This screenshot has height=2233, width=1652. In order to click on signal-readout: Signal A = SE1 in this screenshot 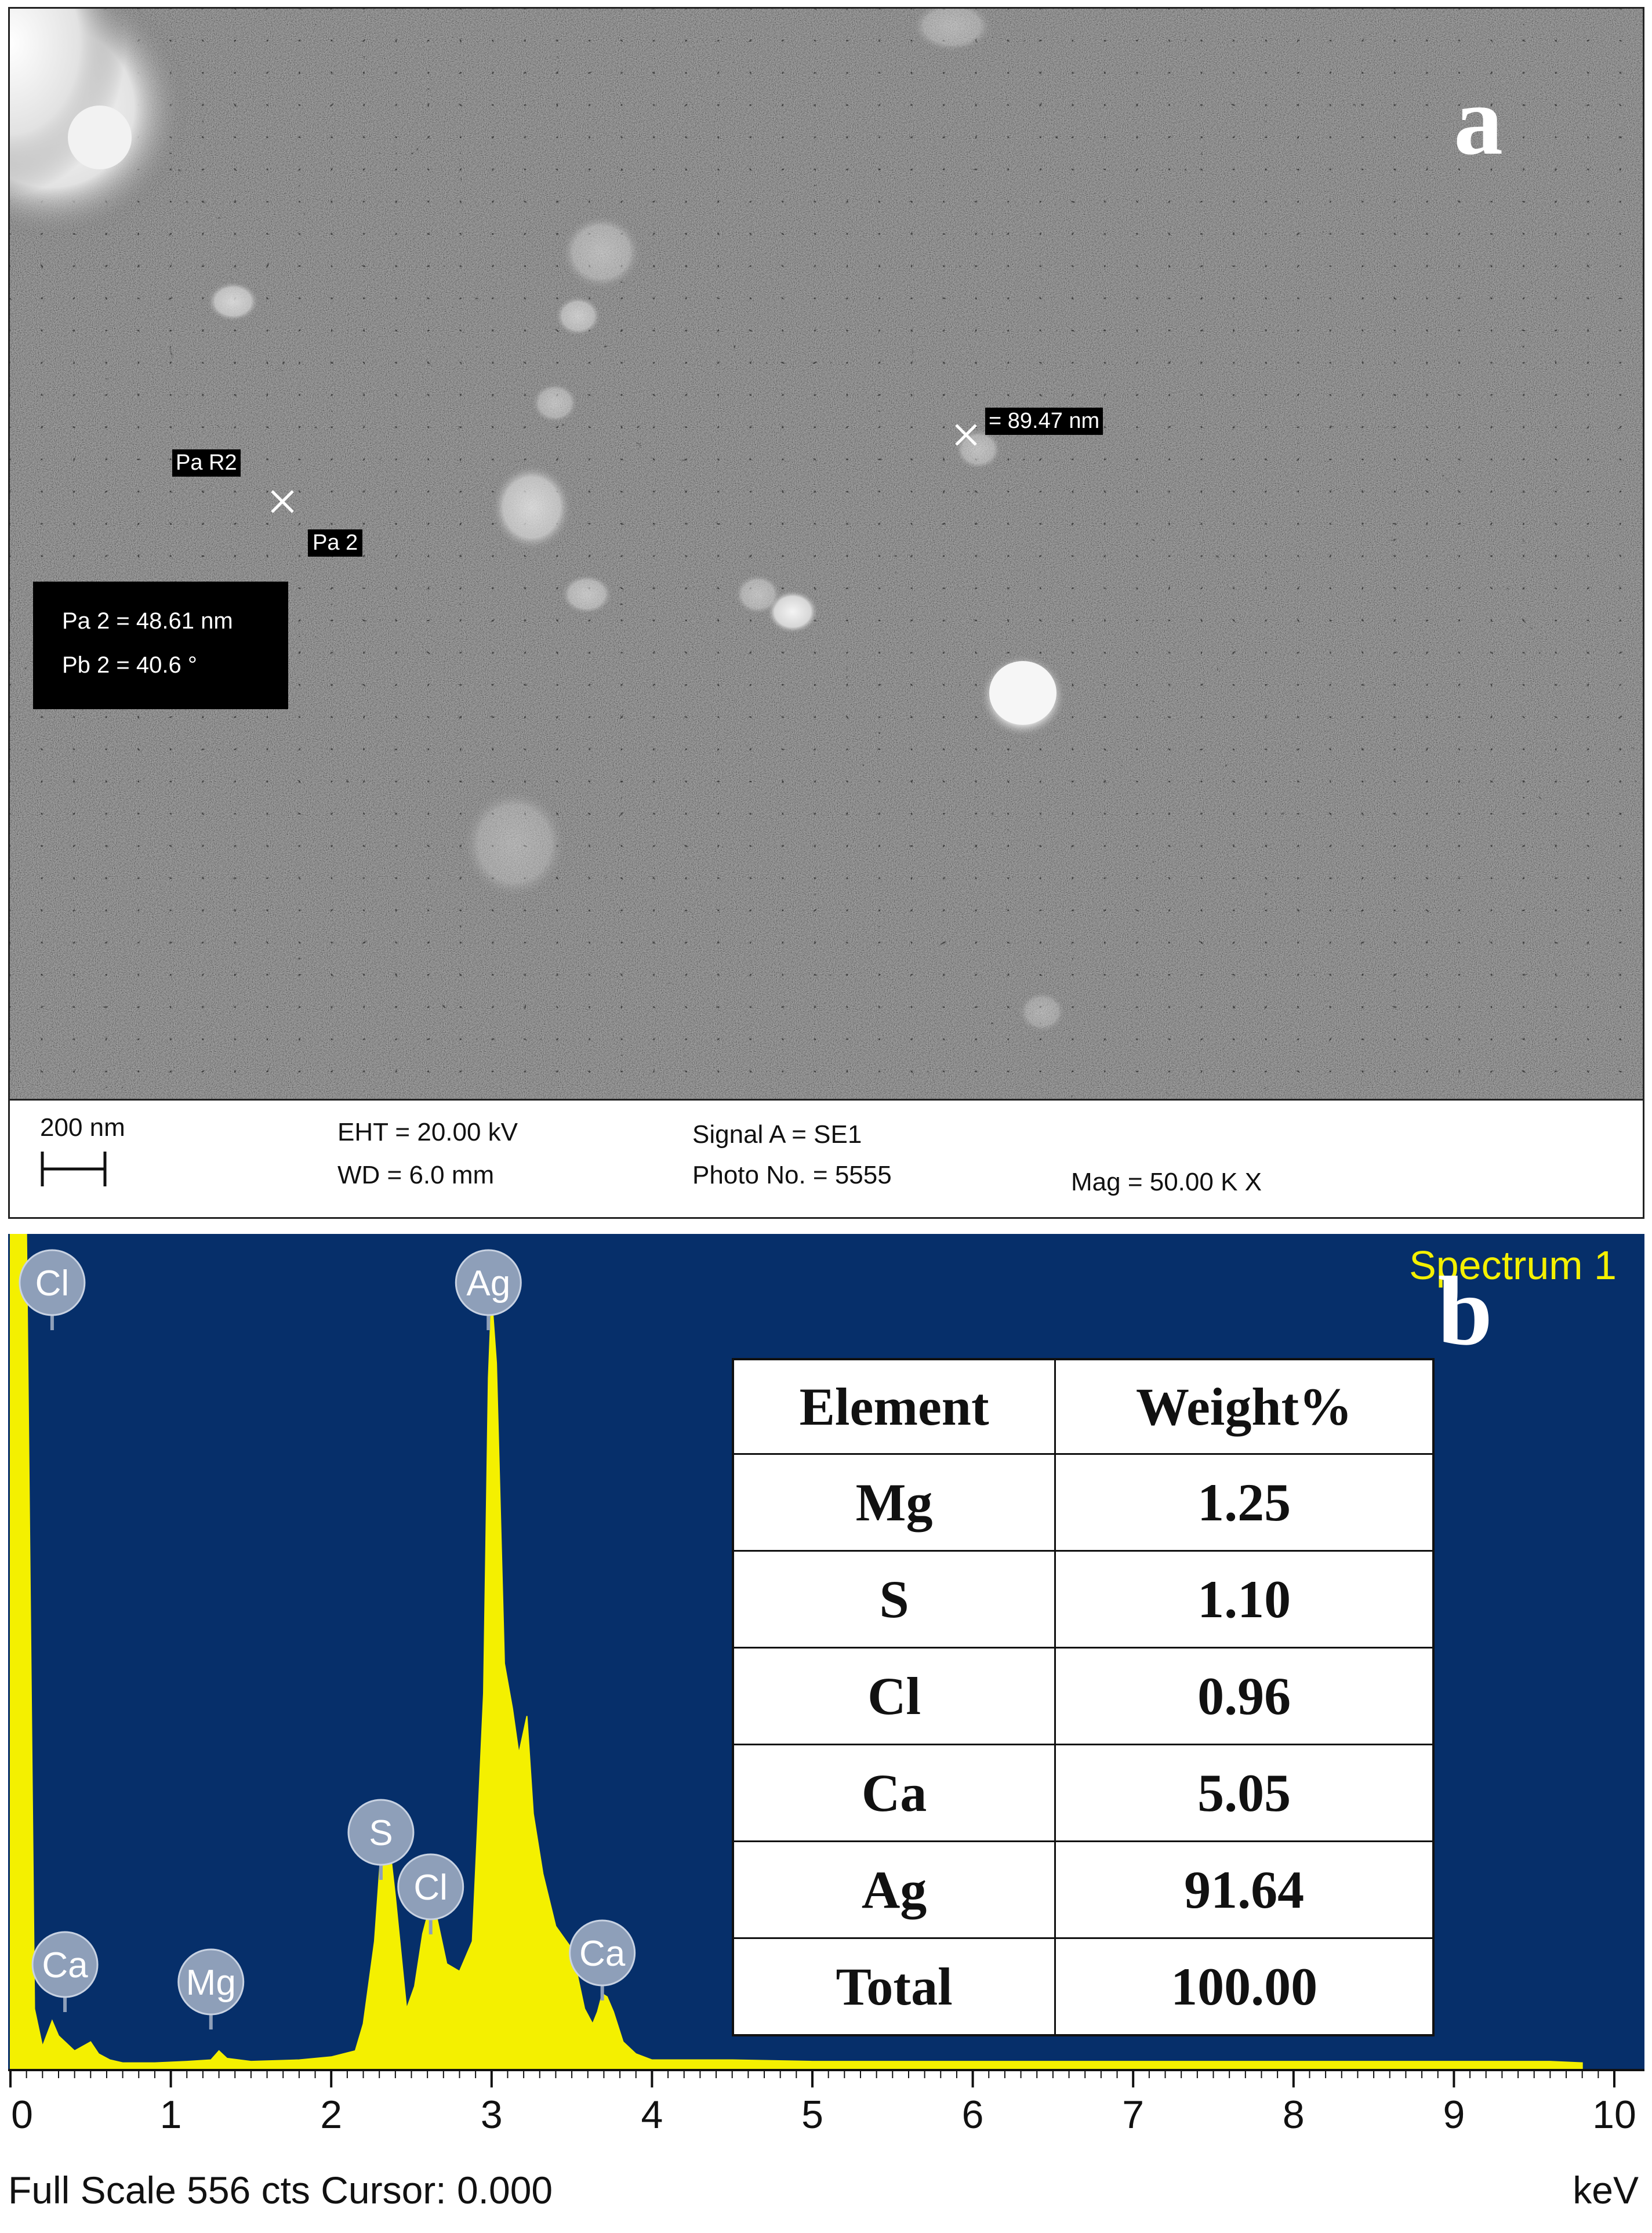, I will do `click(777, 1134)`.